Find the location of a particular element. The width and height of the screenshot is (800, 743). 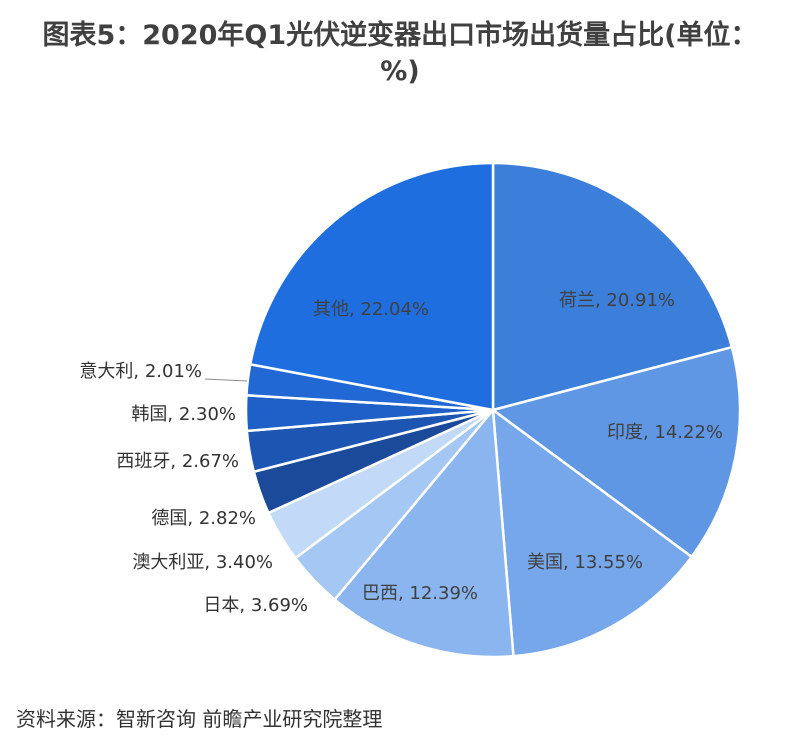

slice-label-9: 韩国, 2.30% is located at coordinates (183, 414).